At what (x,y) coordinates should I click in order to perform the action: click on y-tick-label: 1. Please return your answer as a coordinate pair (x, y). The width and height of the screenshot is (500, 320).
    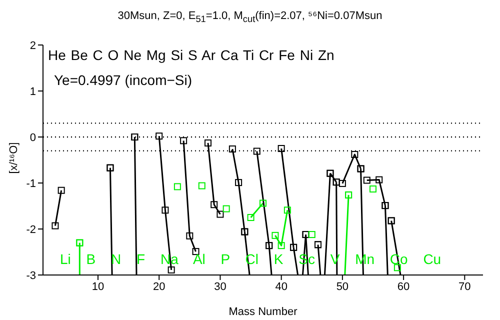
    Looking at the image, I should click on (33, 92).